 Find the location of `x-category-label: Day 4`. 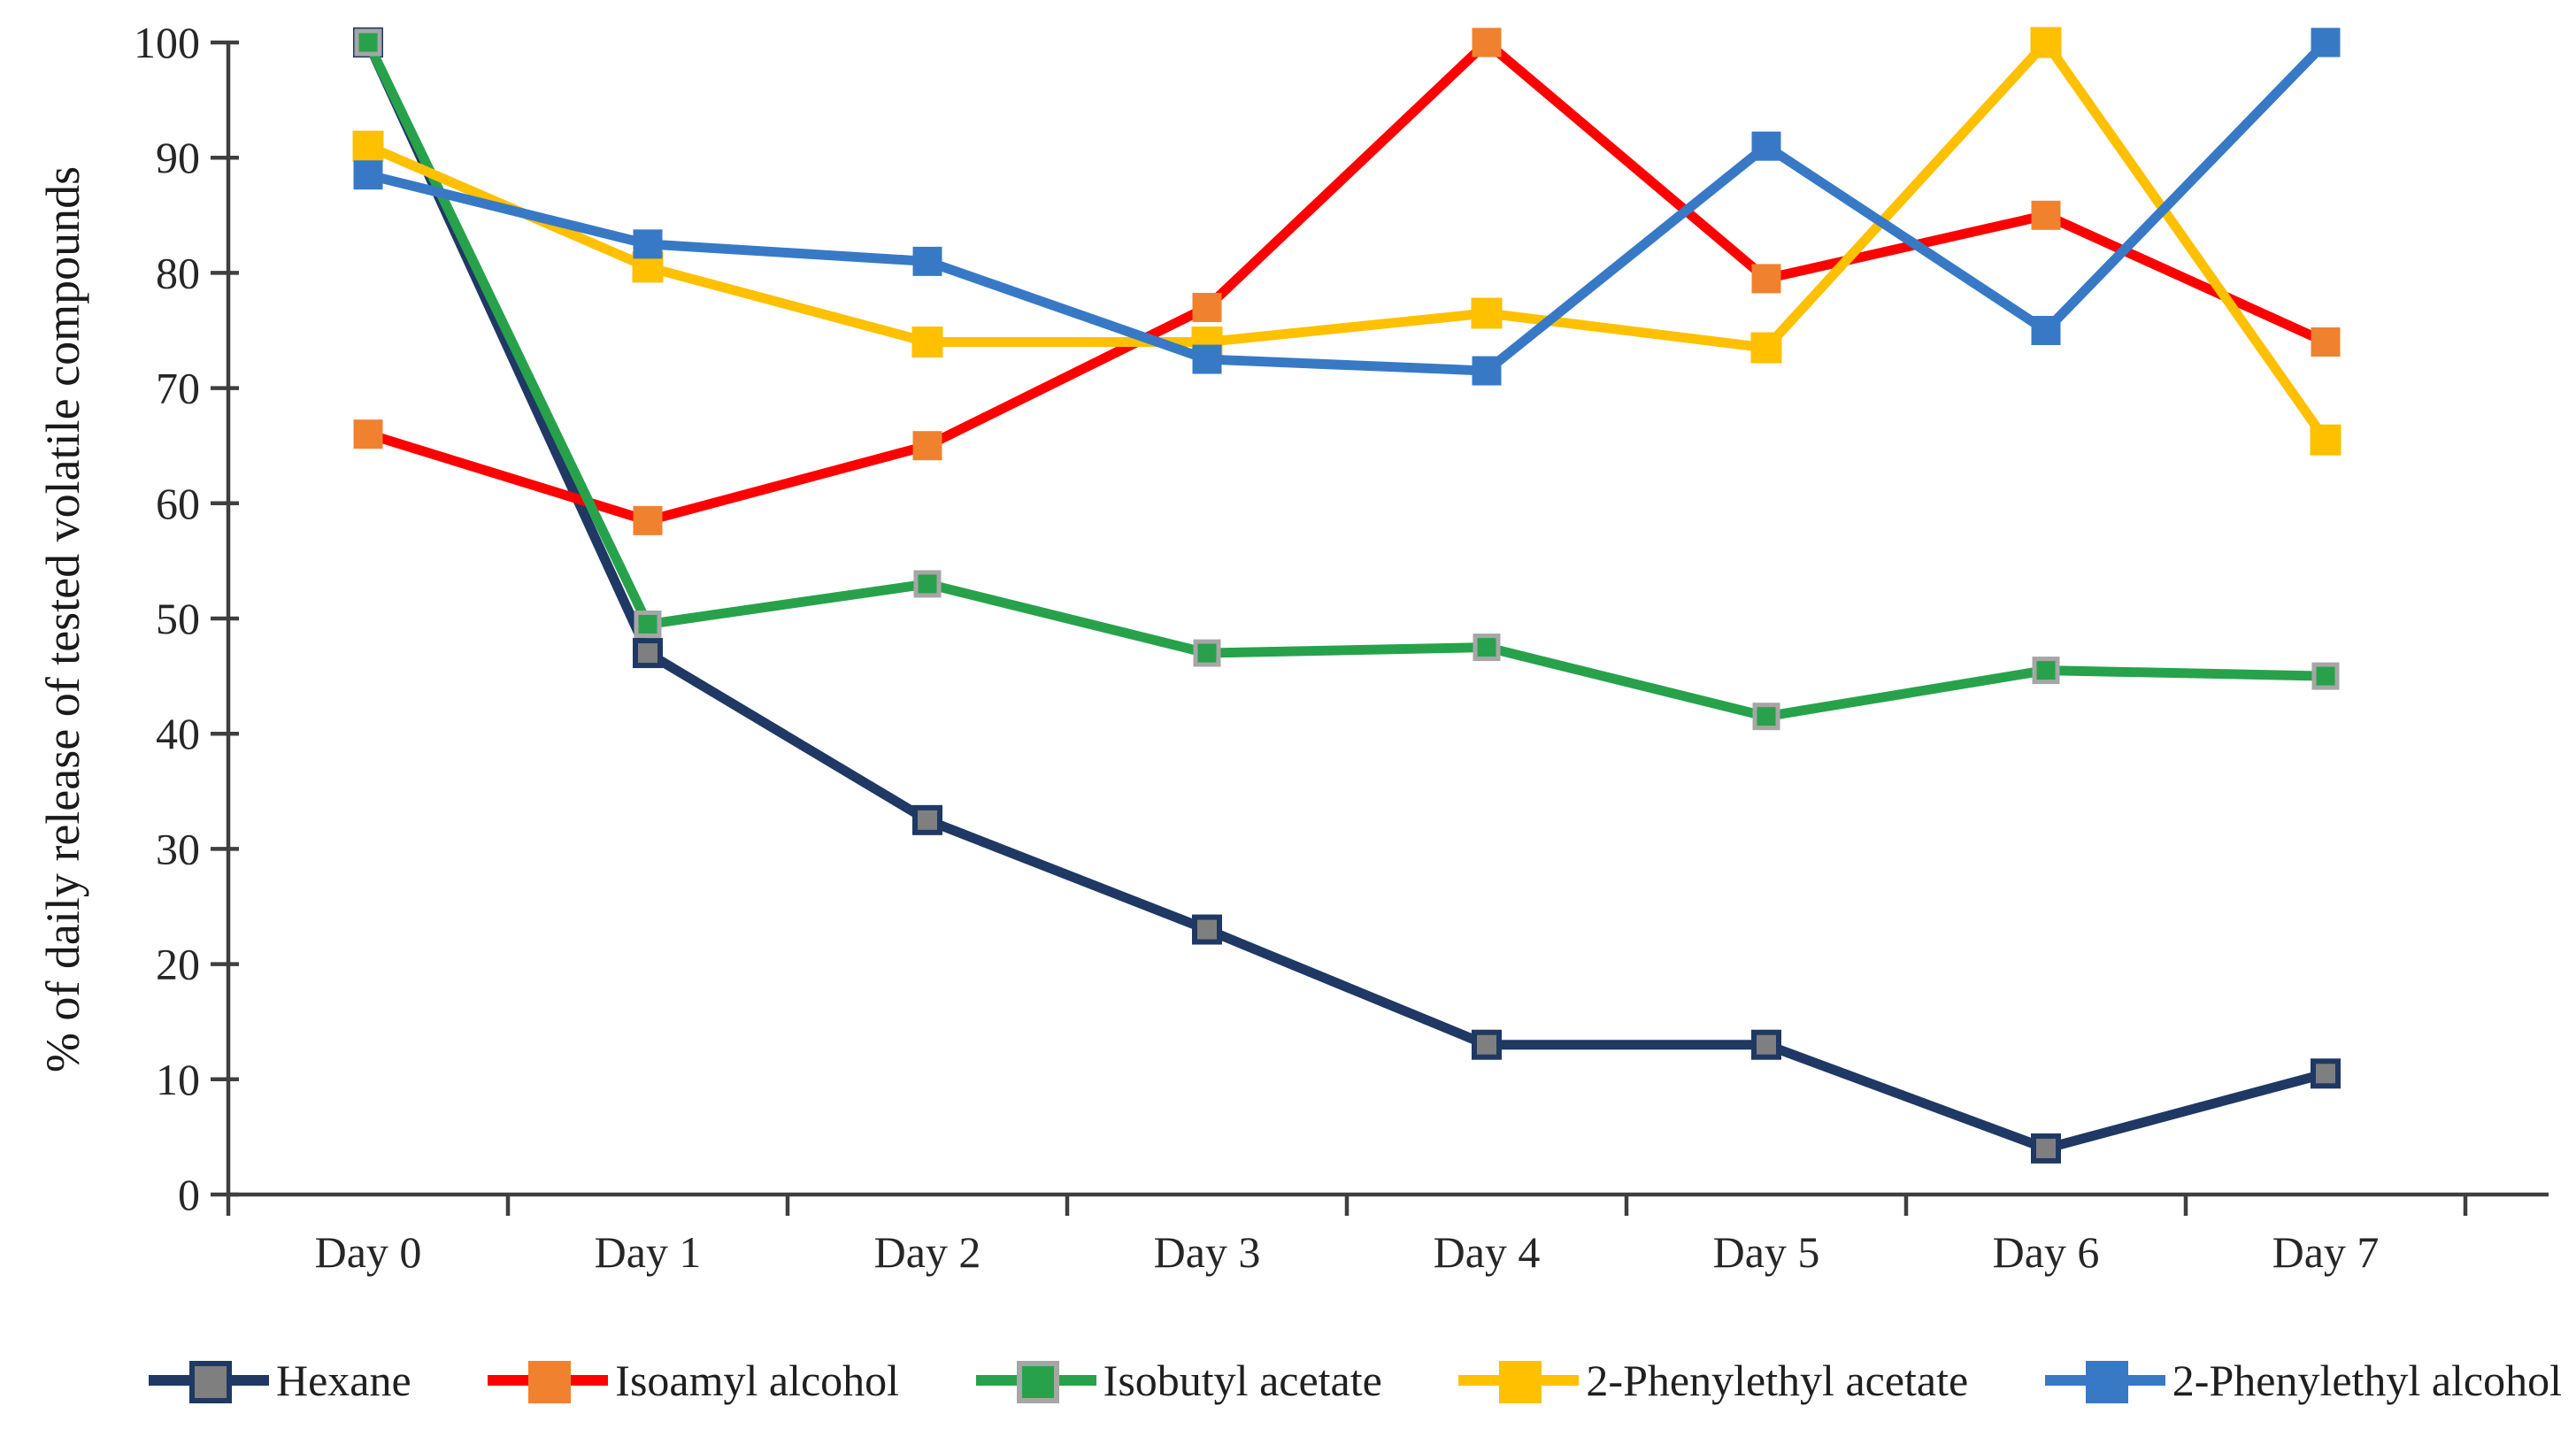

x-category-label: Day 4 is located at coordinates (1487, 1252).